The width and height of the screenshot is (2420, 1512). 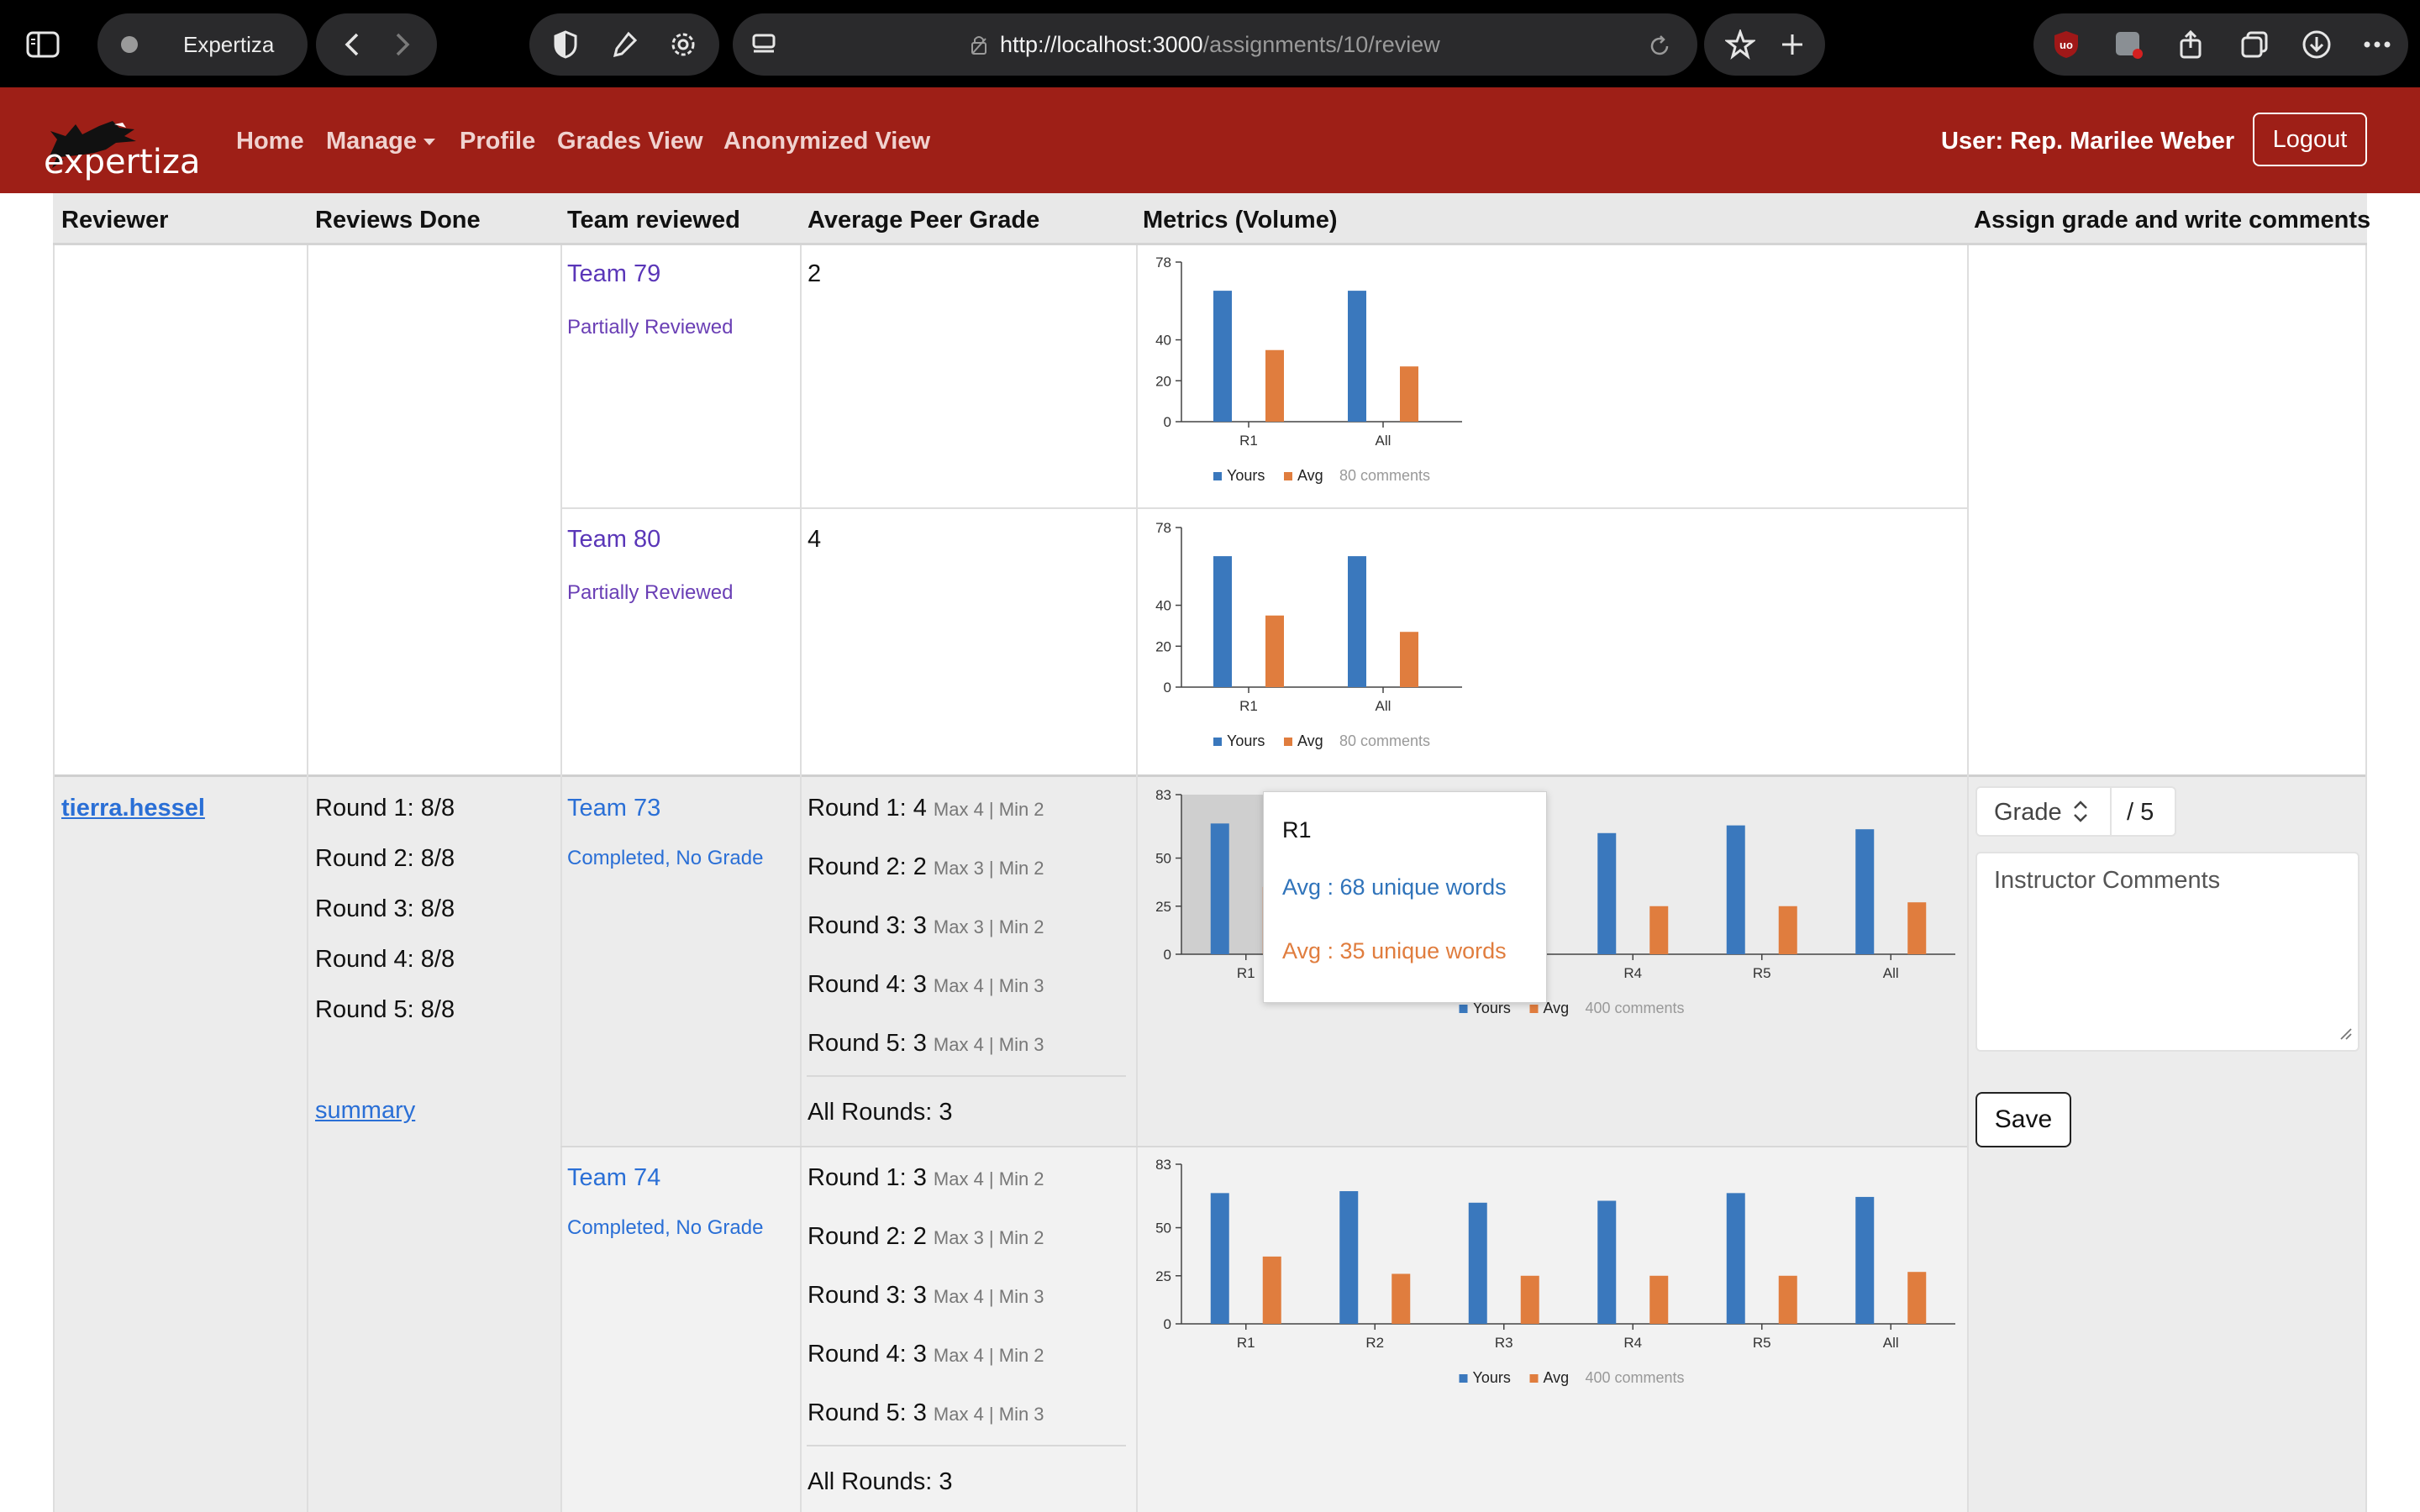 I want to click on grade-input-group: Grade / 5, so click(x=2075, y=811).